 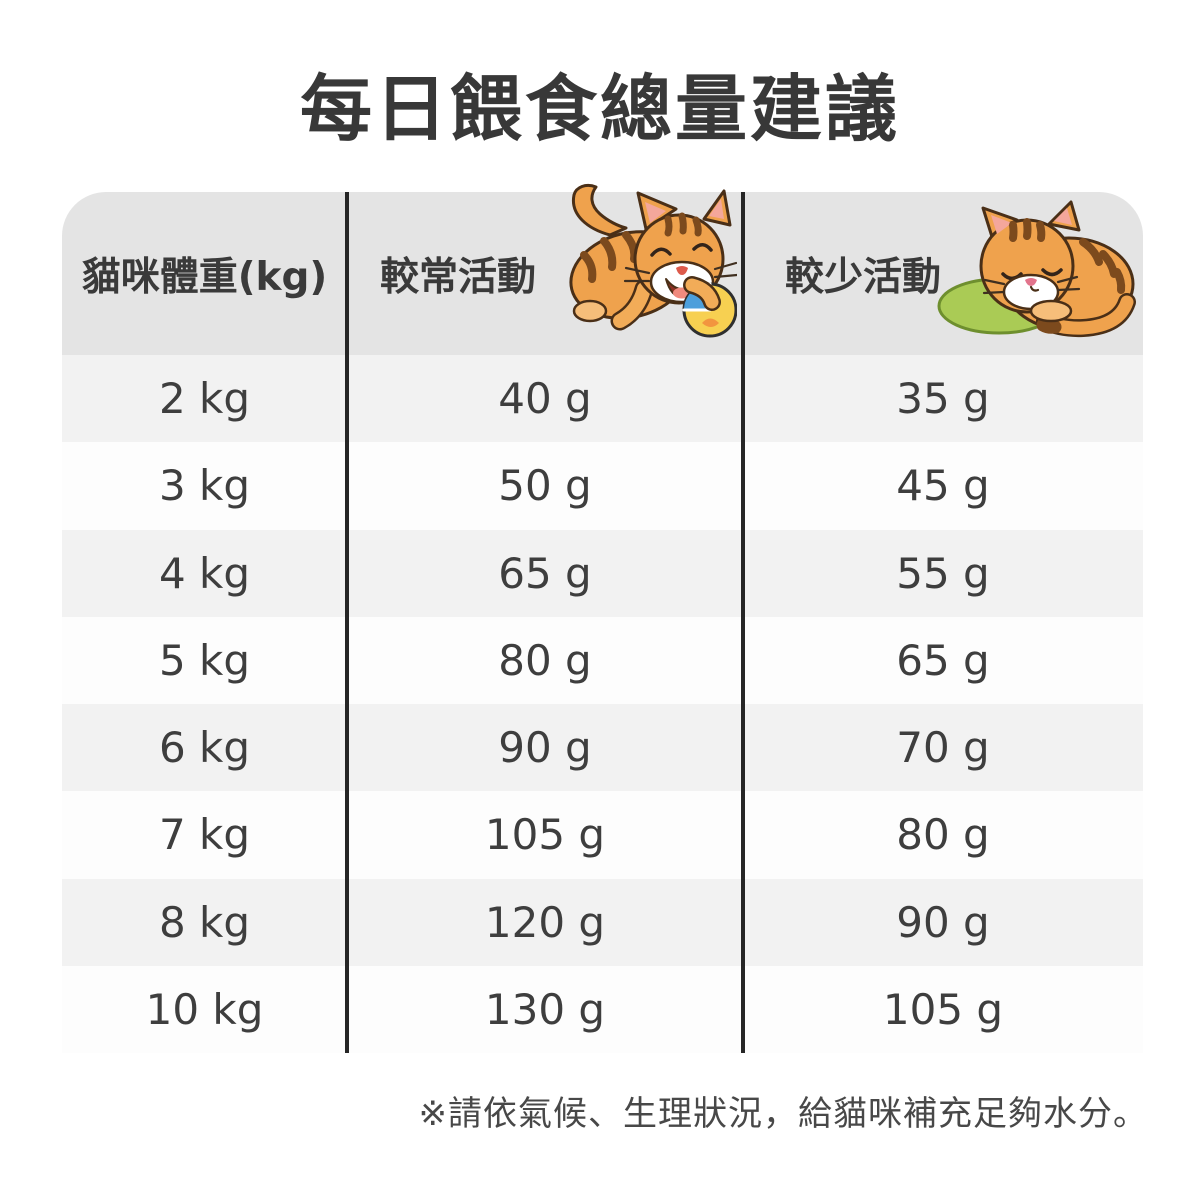 I want to click on active-amount-cell: 130 g, so click(x=545, y=1009).